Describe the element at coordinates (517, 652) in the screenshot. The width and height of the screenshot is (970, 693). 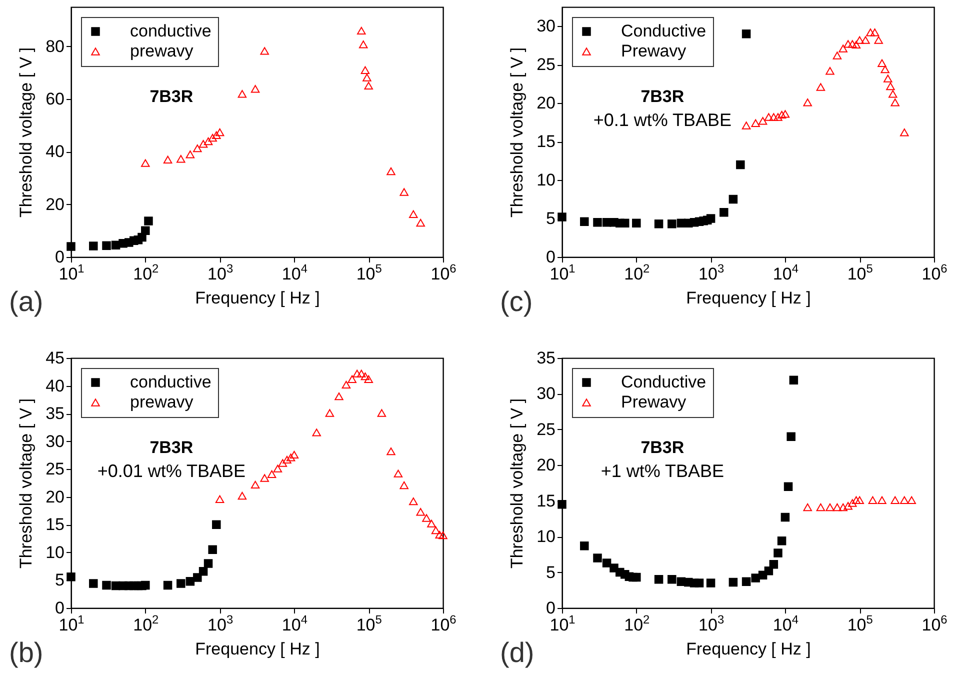
I see `text: (d)` at that location.